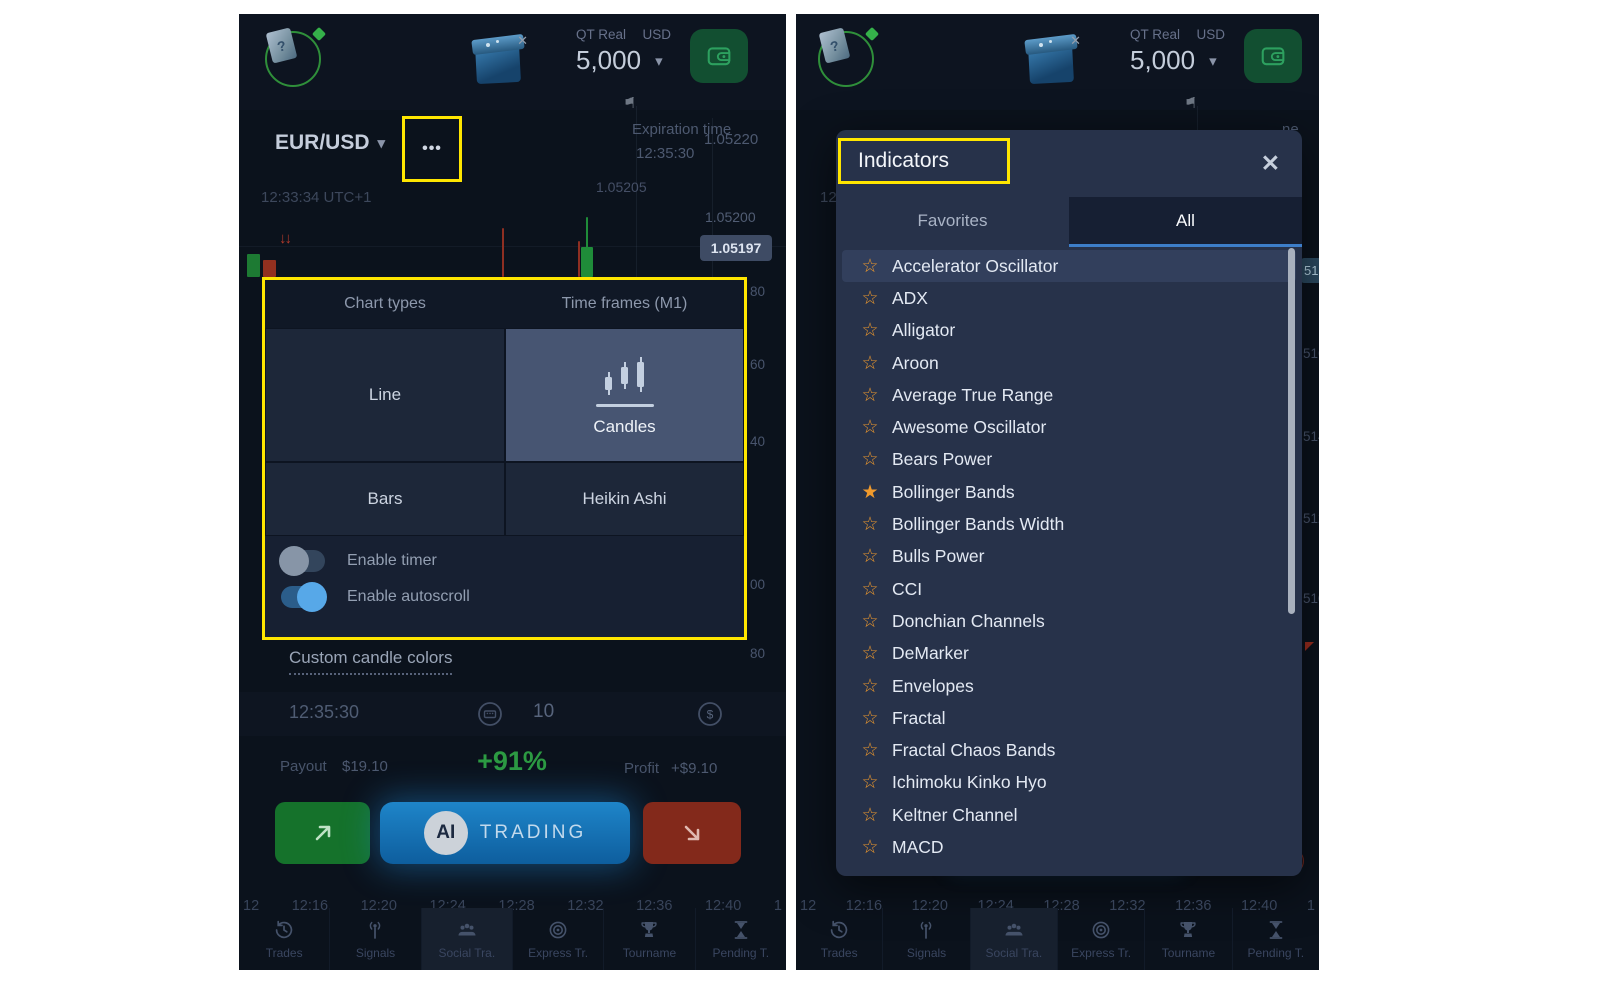 Image resolution: width=1600 pixels, height=988 pixels. I want to click on indicator-row: ☆ Accelerator Oscillator, so click(1069, 266).